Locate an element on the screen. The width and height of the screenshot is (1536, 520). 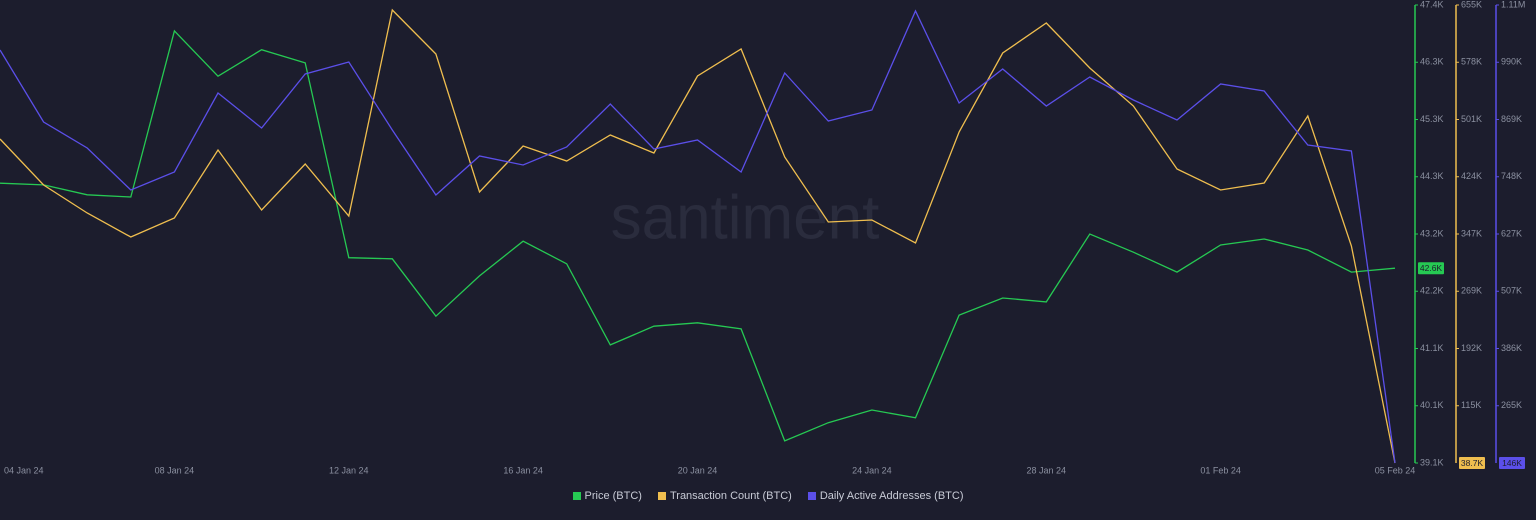
badge-label: 42.6K is located at coordinates (1431, 268).